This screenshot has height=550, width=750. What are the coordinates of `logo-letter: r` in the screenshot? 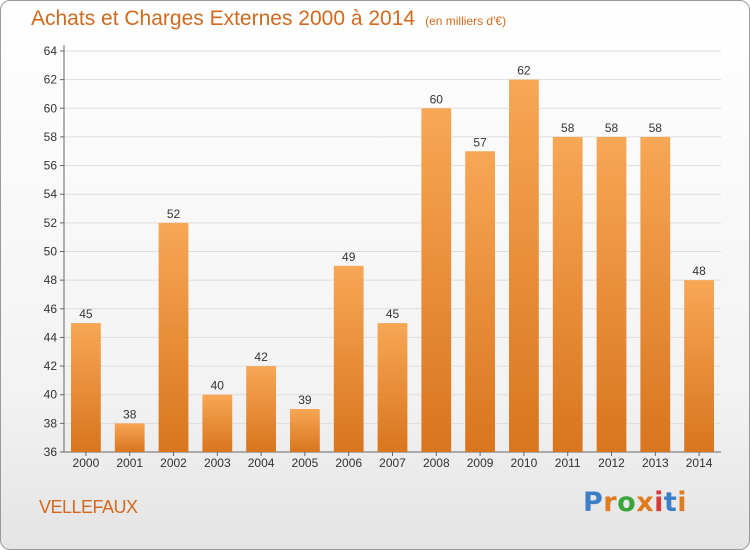 It's located at (610, 502).